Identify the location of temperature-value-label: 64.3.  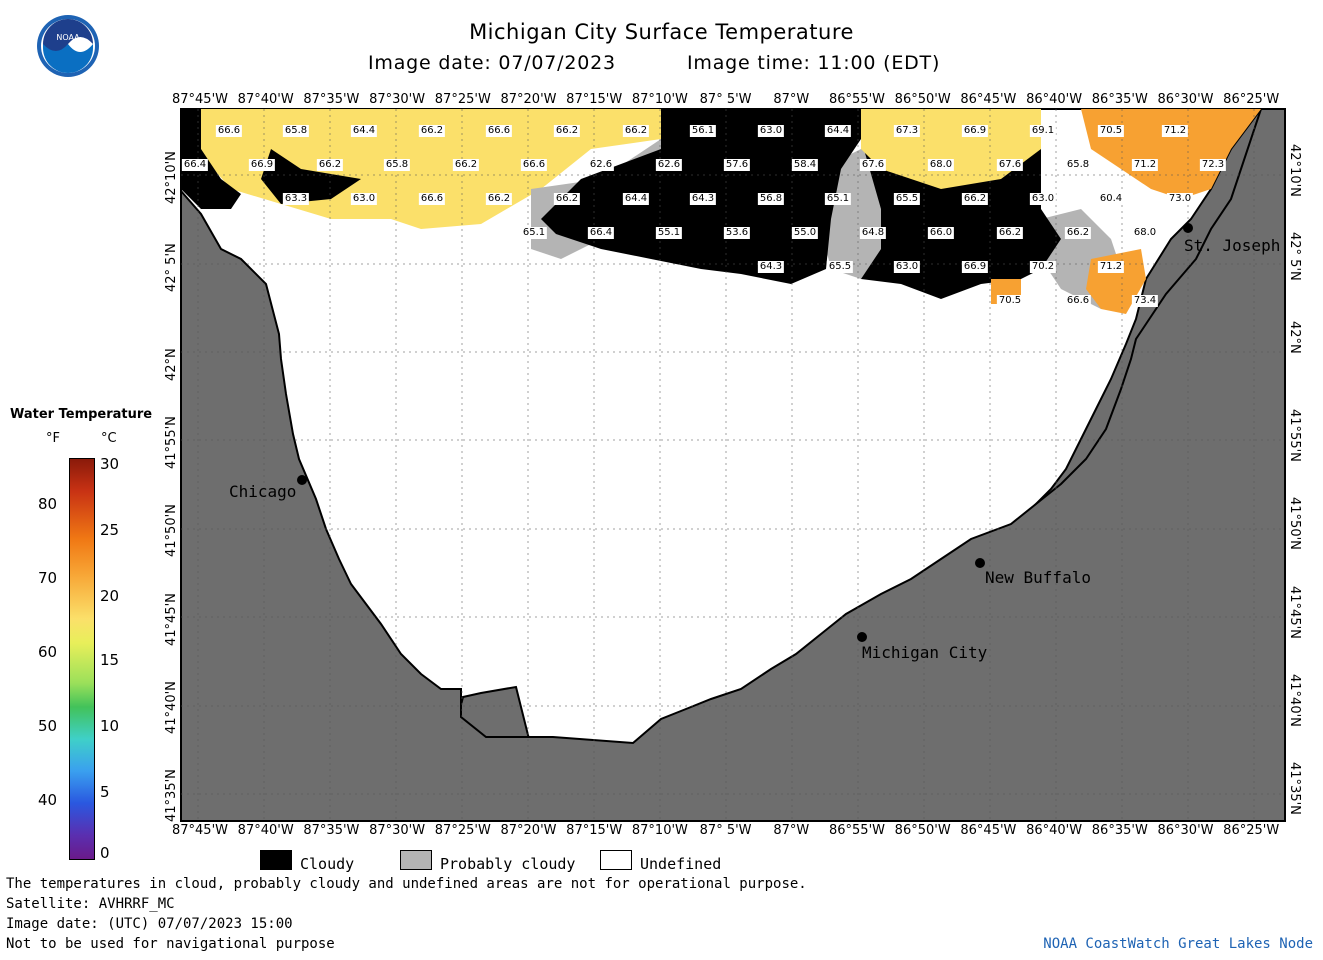
(771, 267).